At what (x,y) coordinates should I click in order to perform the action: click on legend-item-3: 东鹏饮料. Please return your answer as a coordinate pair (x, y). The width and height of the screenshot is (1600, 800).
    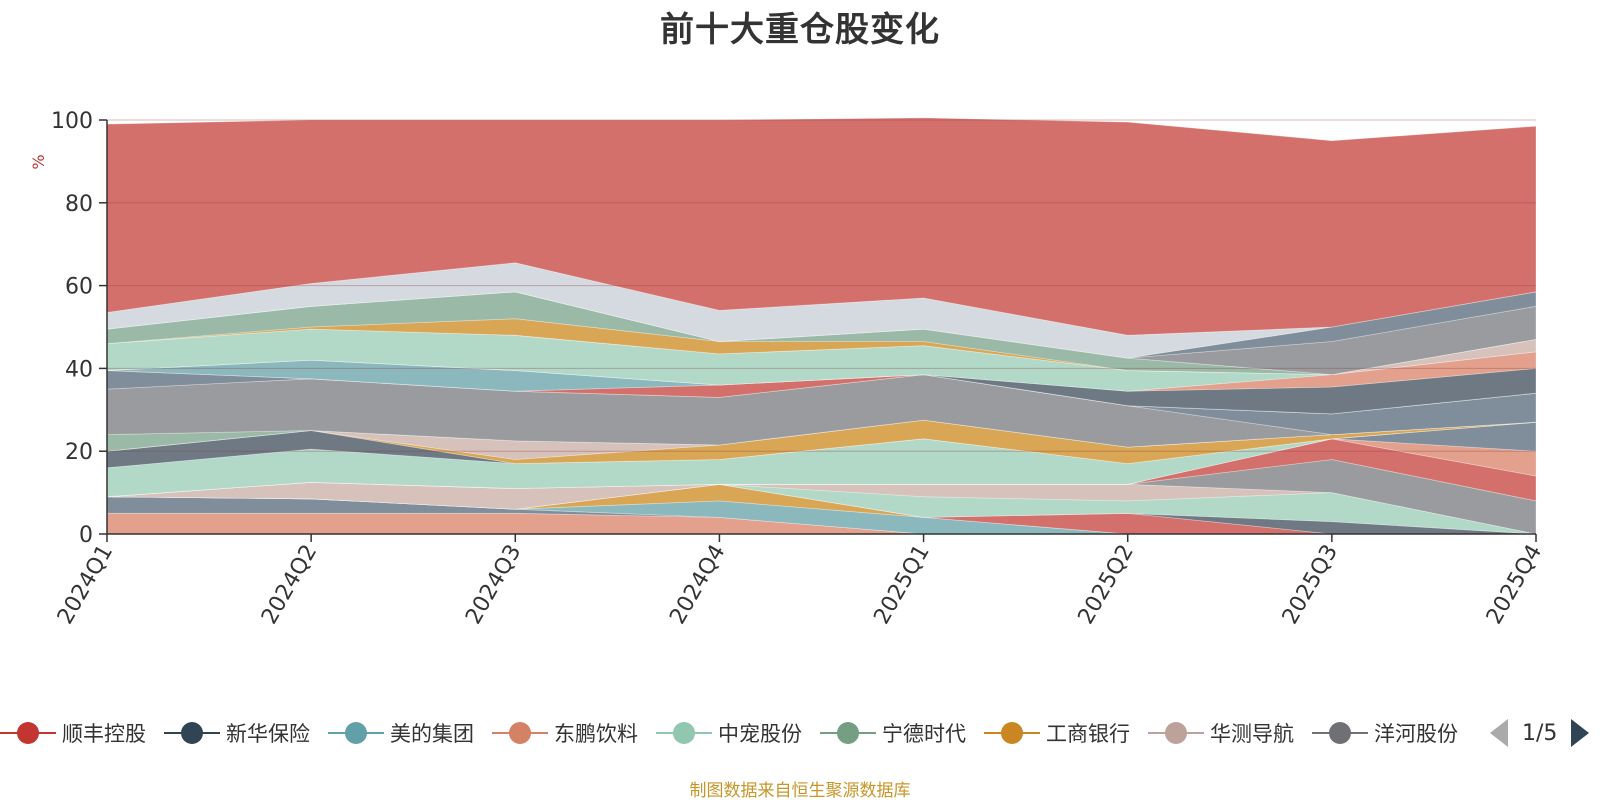
    Looking at the image, I should click on (565, 733).